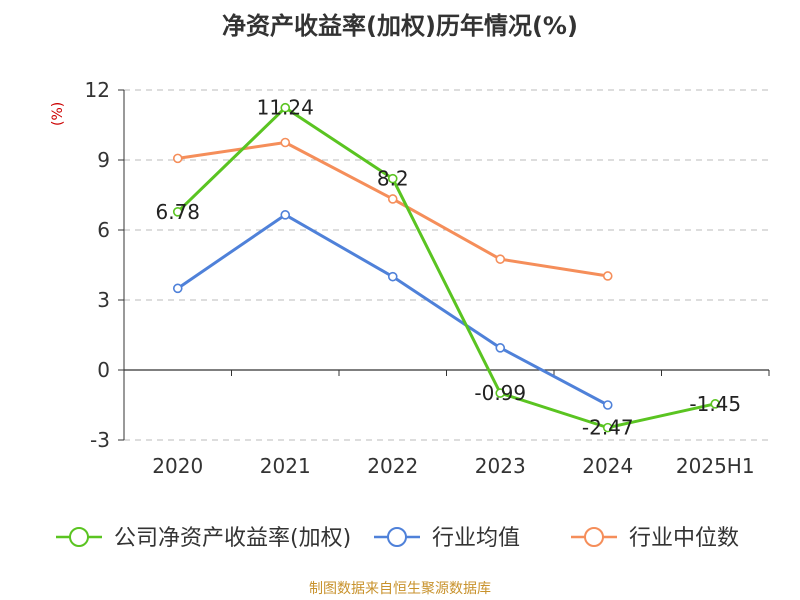 Image resolution: width=800 pixels, height=600 pixels. I want to click on x-tick-label: 2020, so click(177, 466).